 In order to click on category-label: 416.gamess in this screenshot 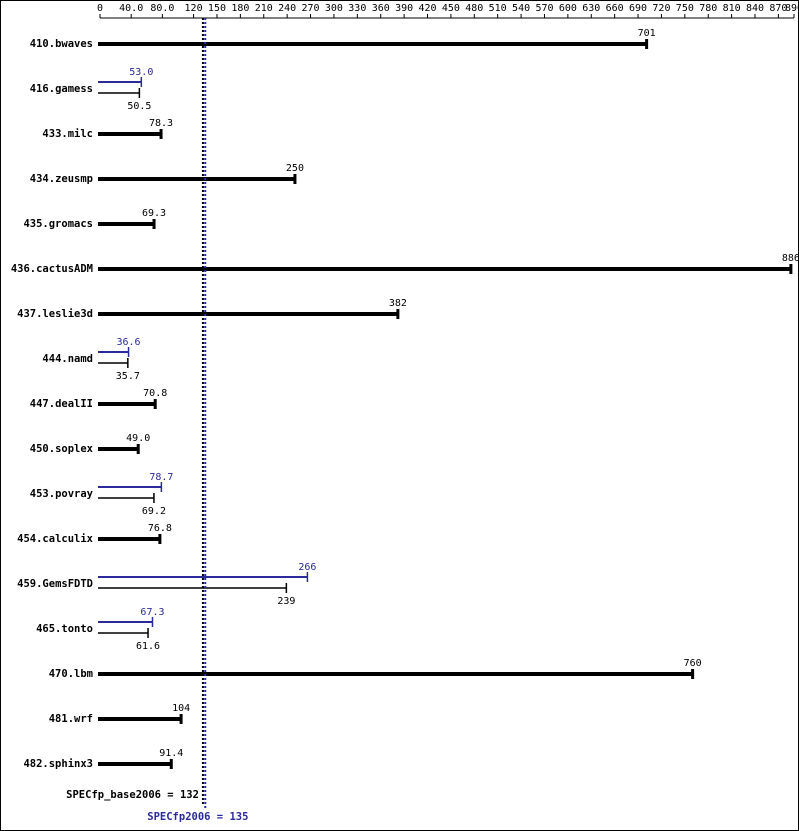, I will do `click(61, 89)`.